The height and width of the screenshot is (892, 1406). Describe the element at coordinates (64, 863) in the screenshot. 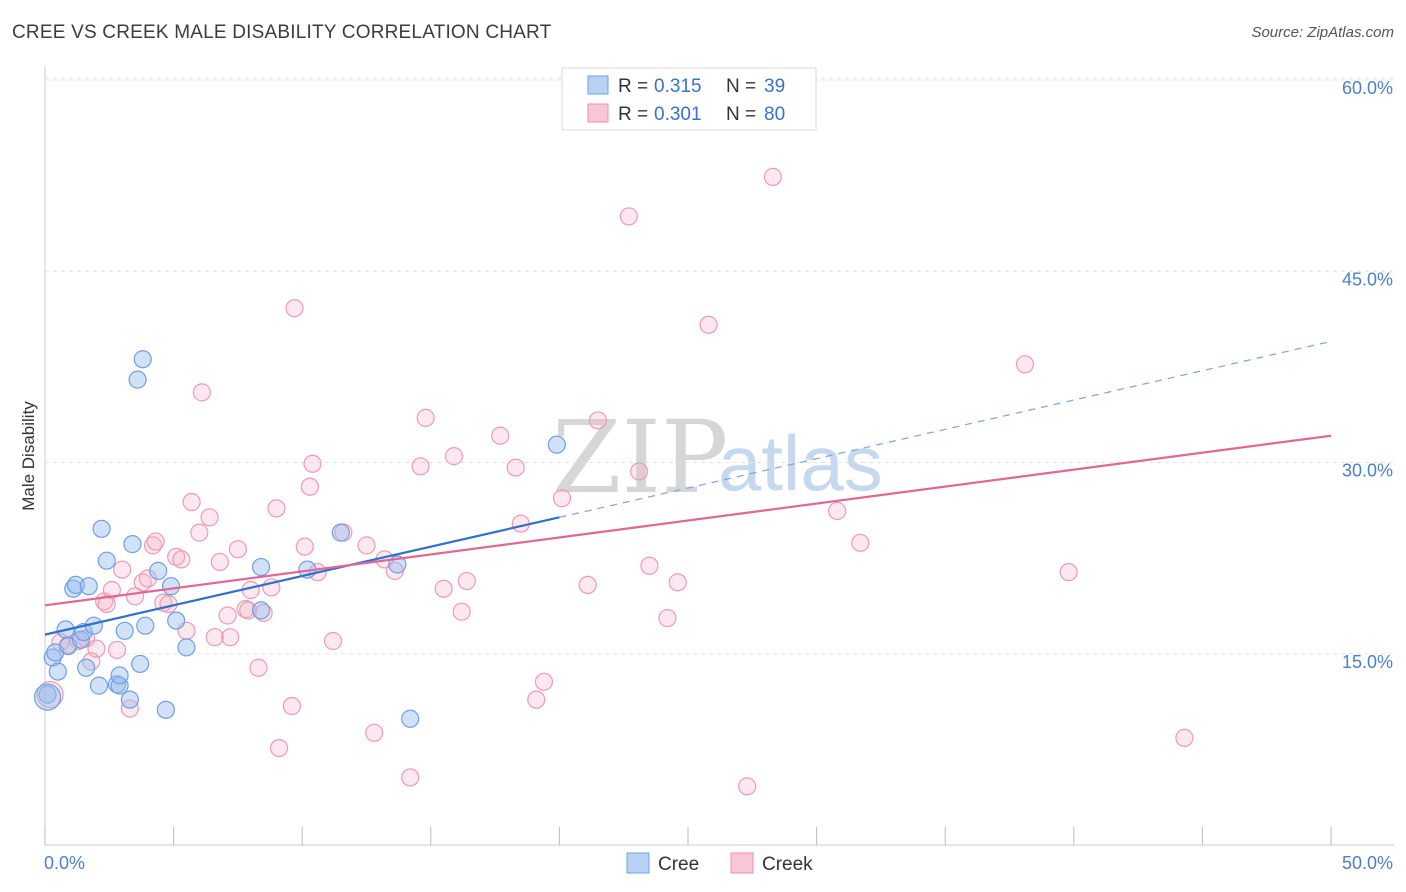

I see `x-tick-label: 0.0%` at that location.